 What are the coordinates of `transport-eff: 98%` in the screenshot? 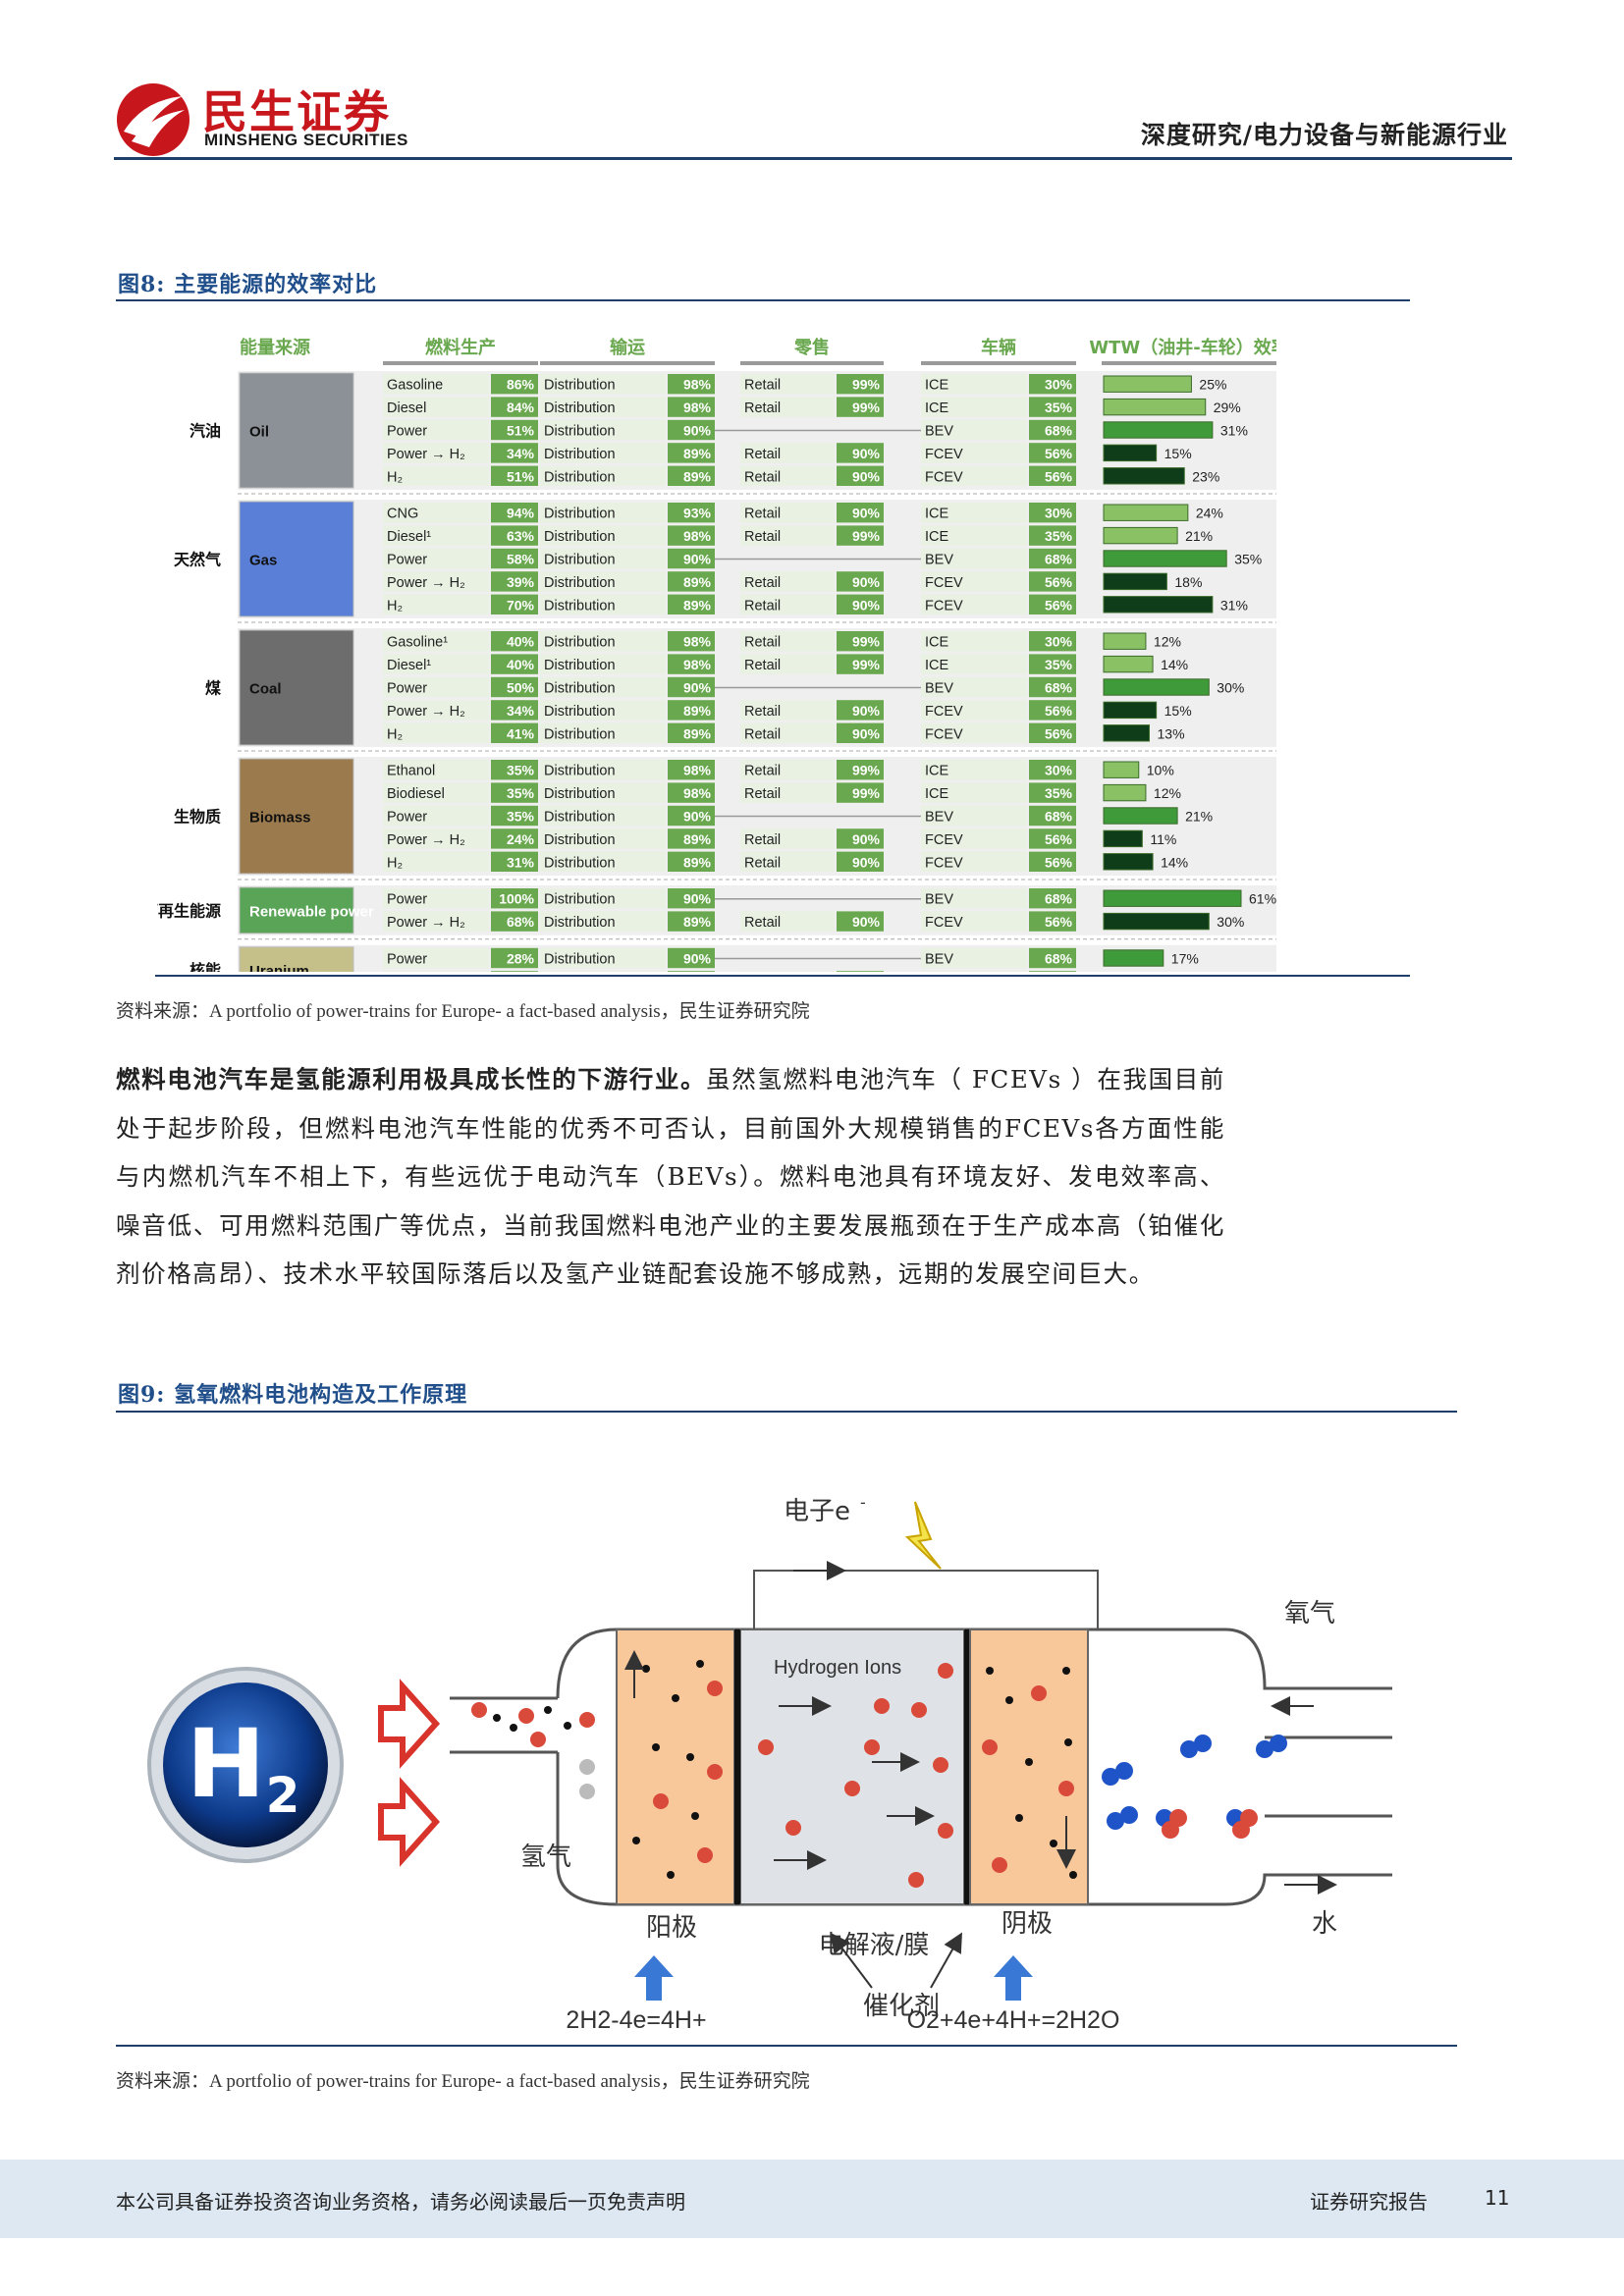 It's located at (697, 385).